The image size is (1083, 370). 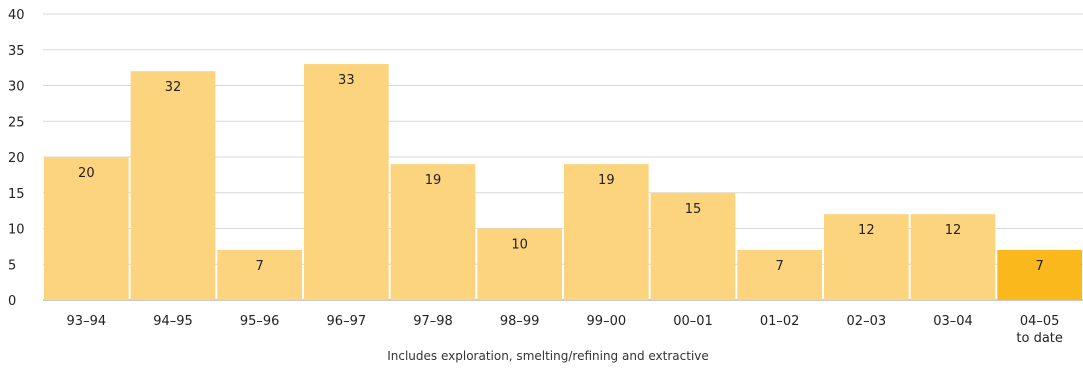 I want to click on y-tick-label: 25, so click(x=16, y=122).